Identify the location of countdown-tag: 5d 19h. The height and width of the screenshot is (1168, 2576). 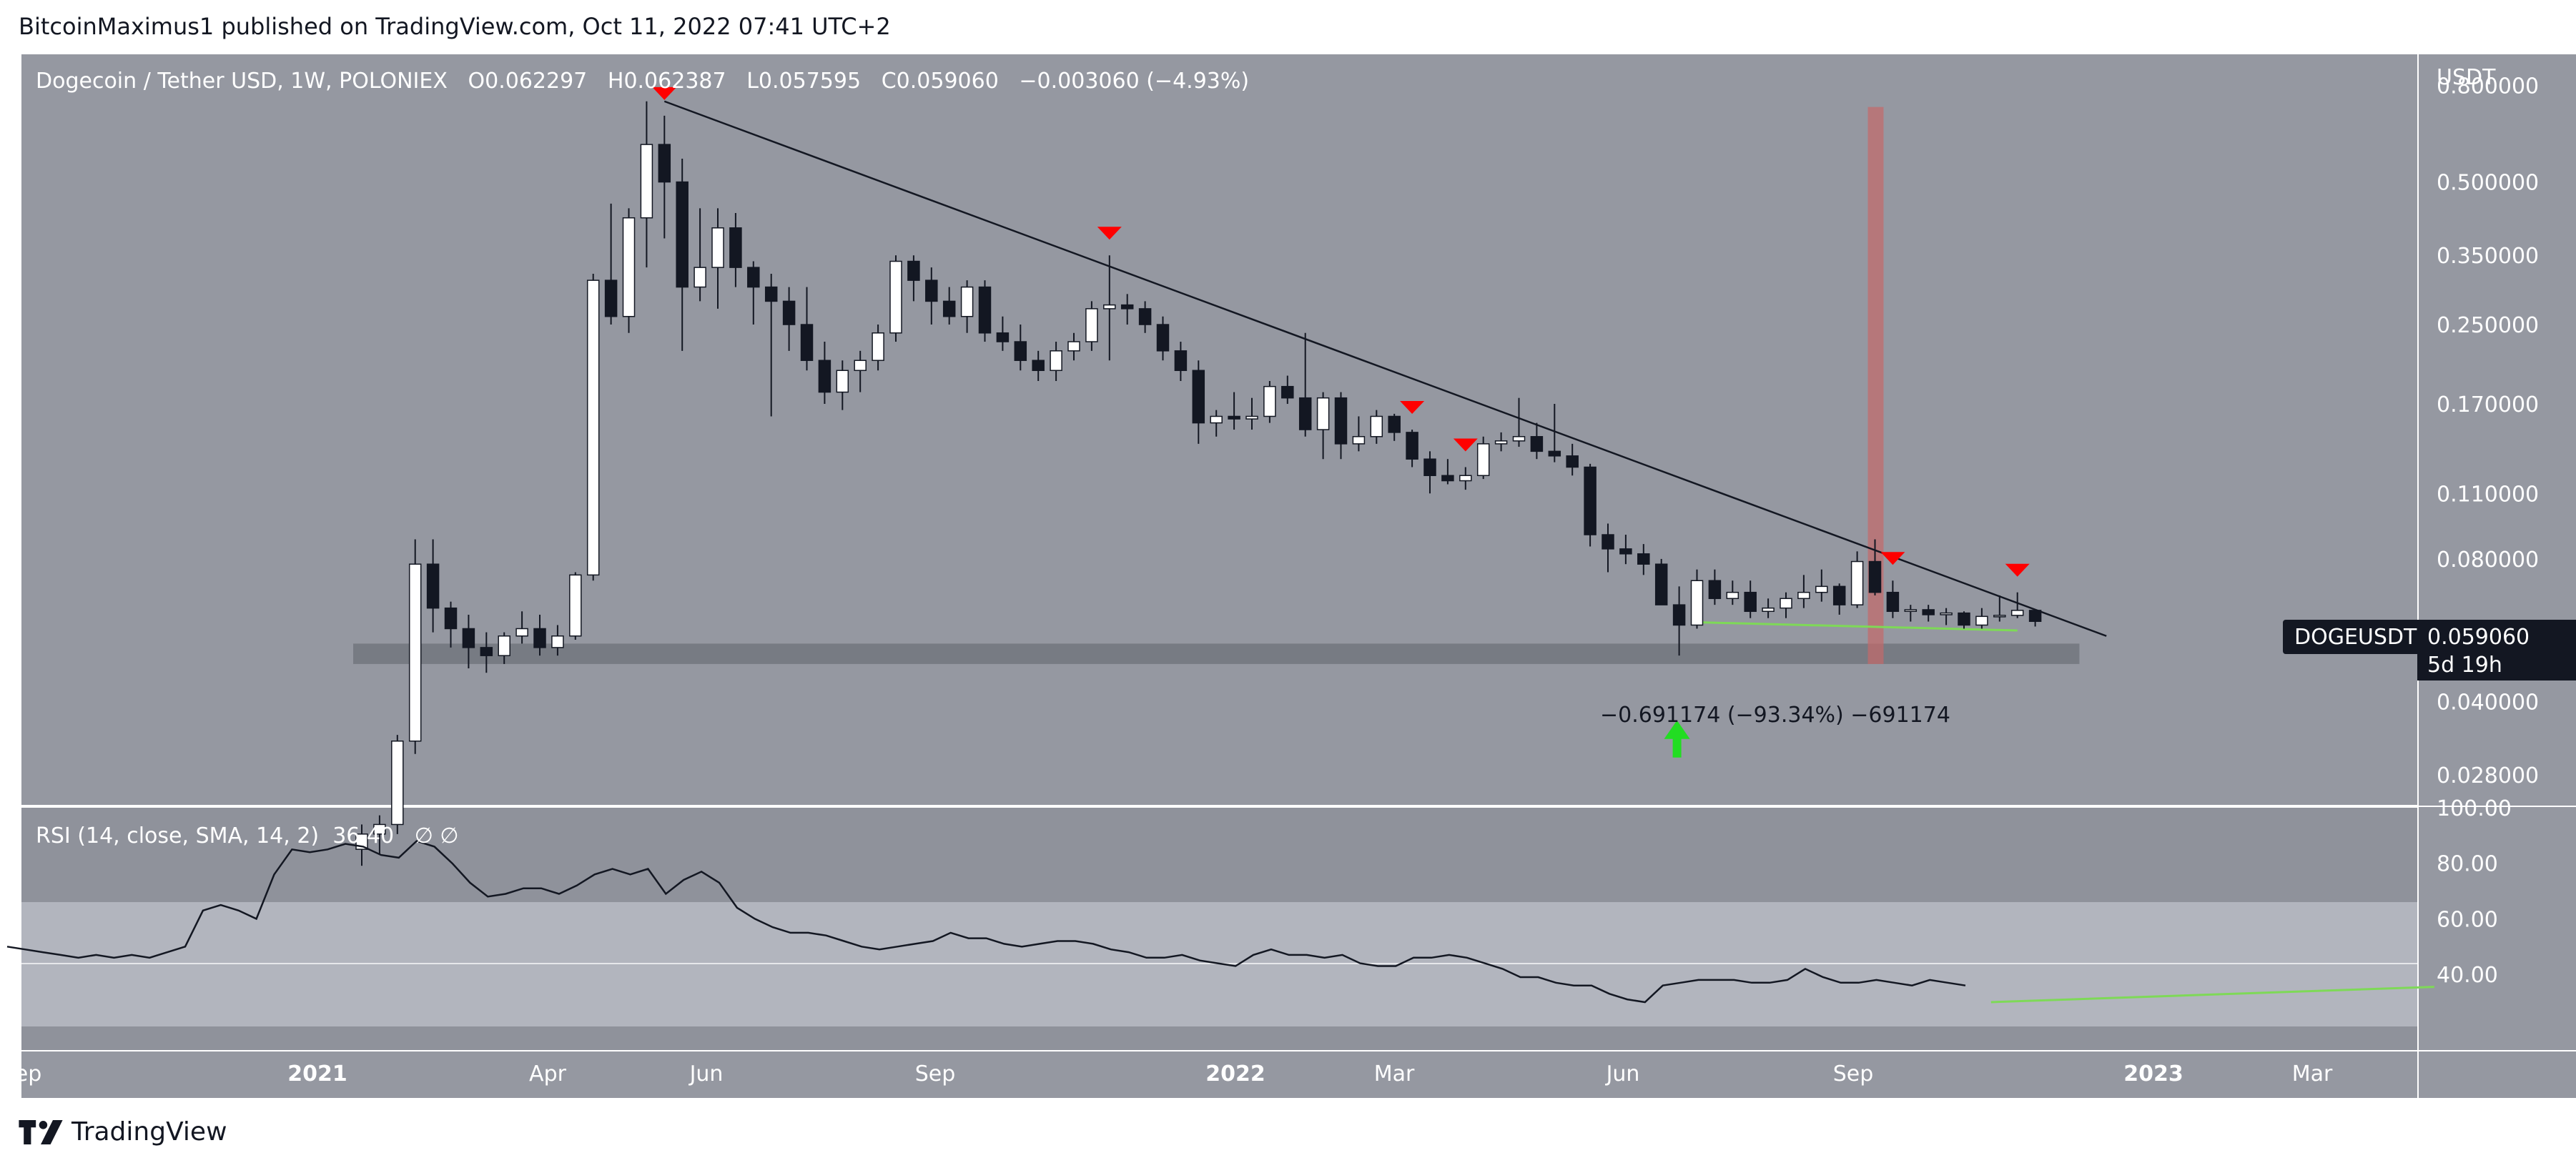
(2496, 664).